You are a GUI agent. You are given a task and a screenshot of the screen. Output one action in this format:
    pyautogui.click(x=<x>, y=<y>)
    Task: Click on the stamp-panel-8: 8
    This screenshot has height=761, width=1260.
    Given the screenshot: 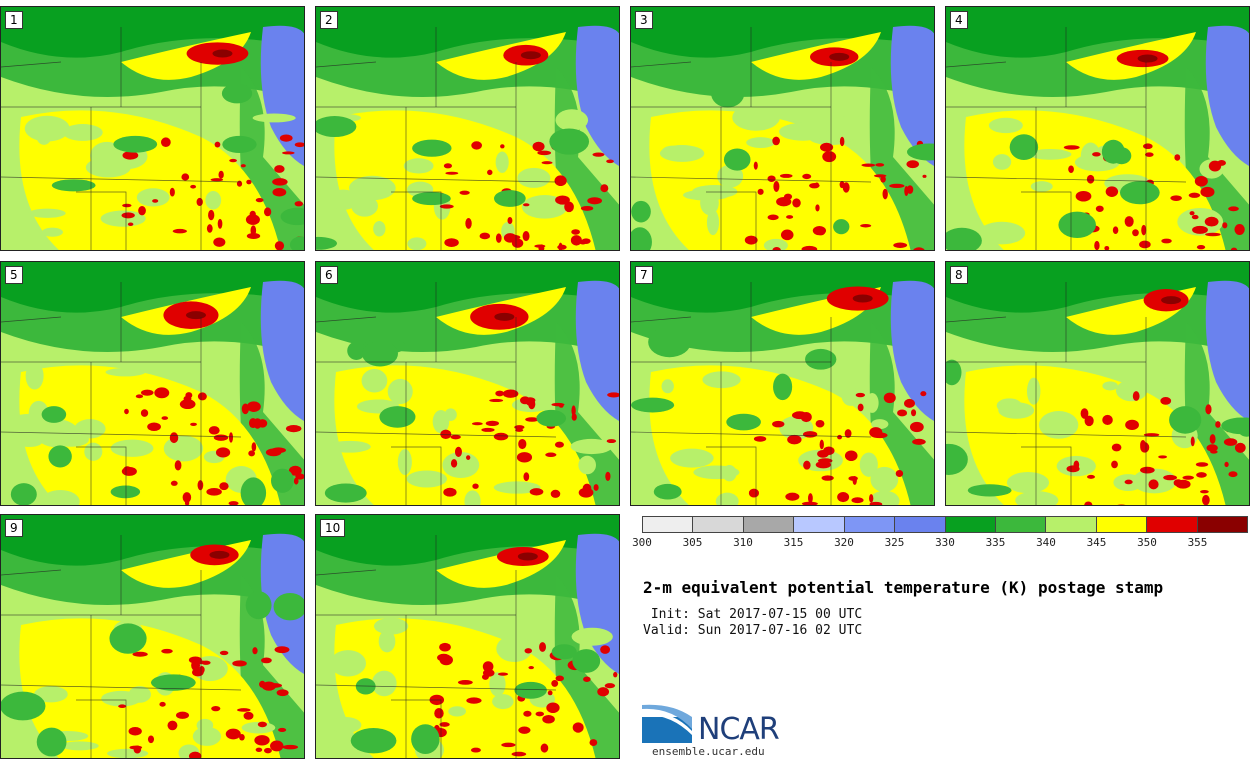 What is the action you would take?
    pyautogui.click(x=1097, y=383)
    